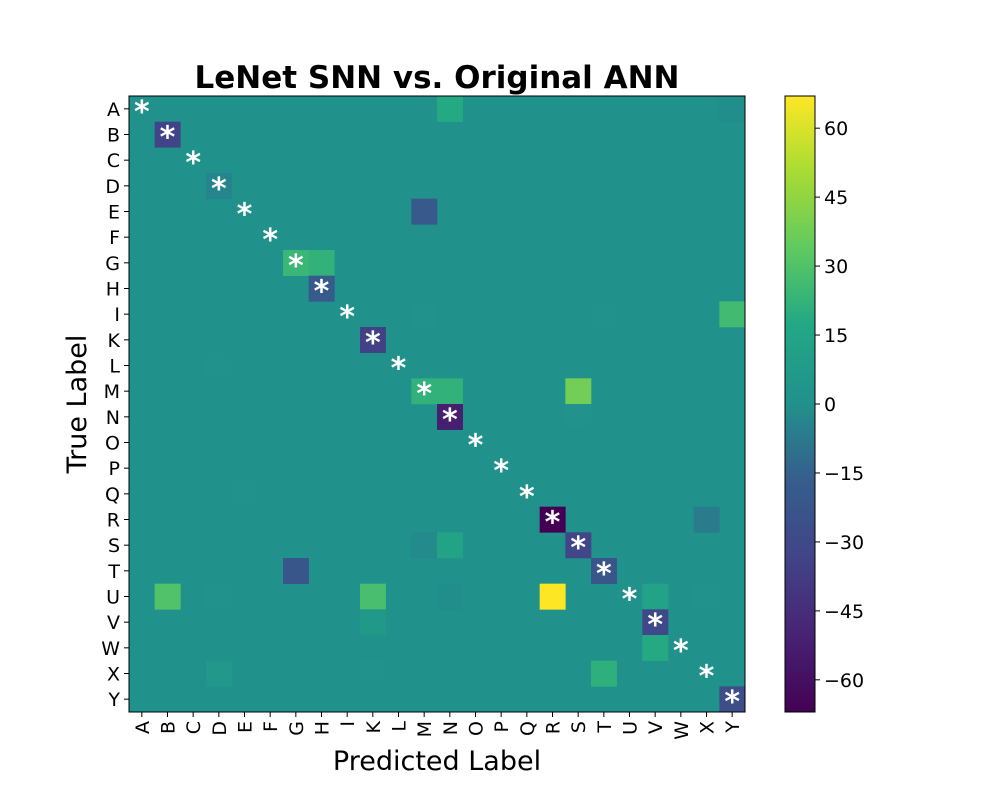 This screenshot has height=800, width=1000. Describe the element at coordinates (246, 727) in the screenshot. I see `x-tick-label-E: E` at that location.